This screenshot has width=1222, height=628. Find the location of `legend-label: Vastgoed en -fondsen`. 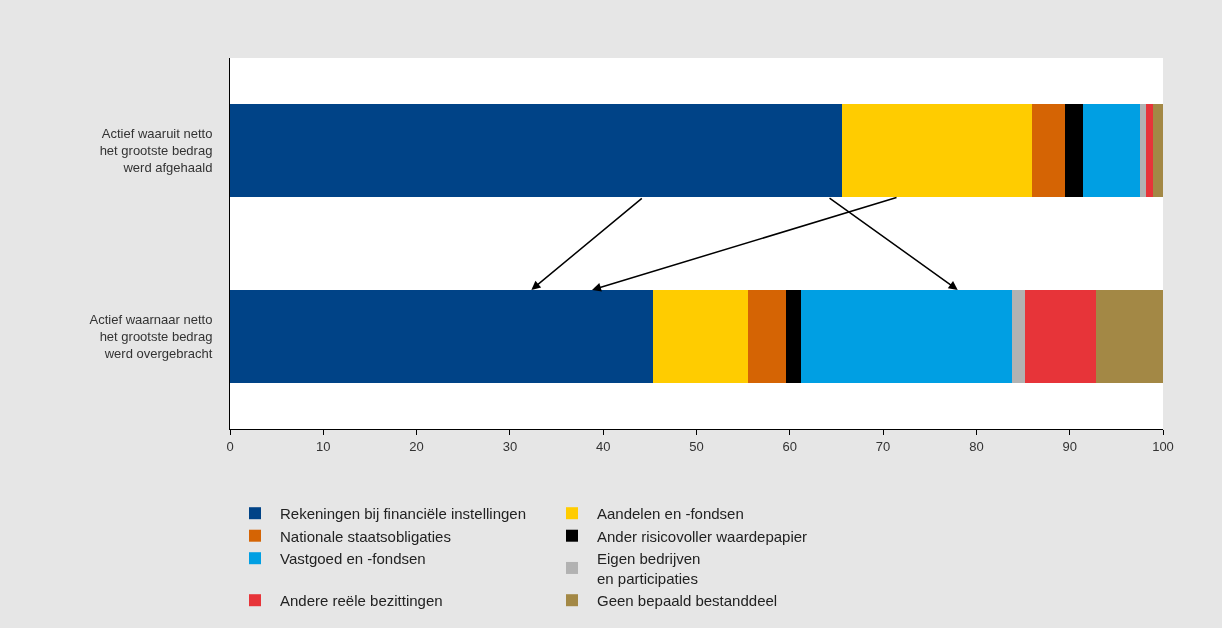

legend-label: Vastgoed en -fondsen is located at coordinates (353, 559).